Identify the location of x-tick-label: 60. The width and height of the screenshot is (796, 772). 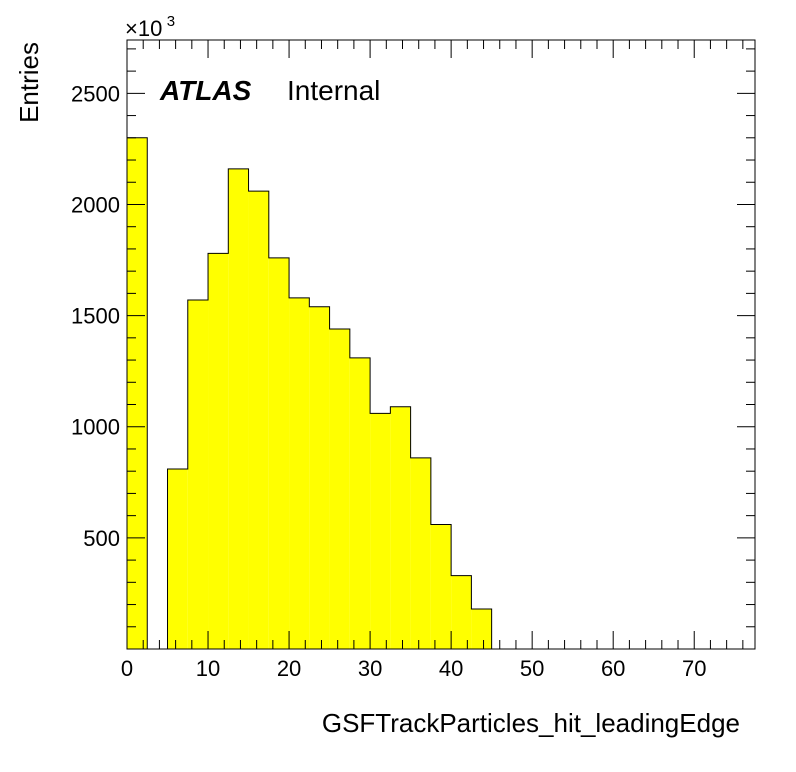
(613, 668).